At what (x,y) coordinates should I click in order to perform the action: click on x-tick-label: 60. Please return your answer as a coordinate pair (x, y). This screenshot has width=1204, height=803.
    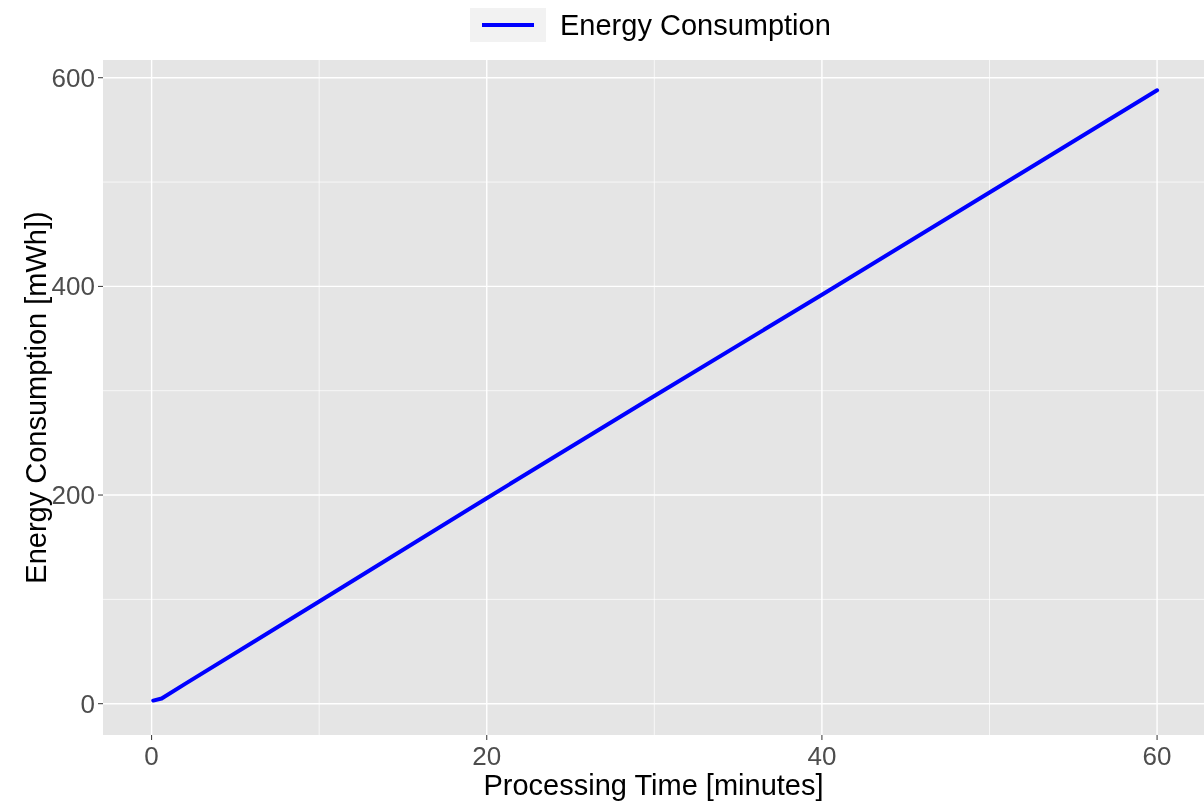
    Looking at the image, I should click on (1157, 756).